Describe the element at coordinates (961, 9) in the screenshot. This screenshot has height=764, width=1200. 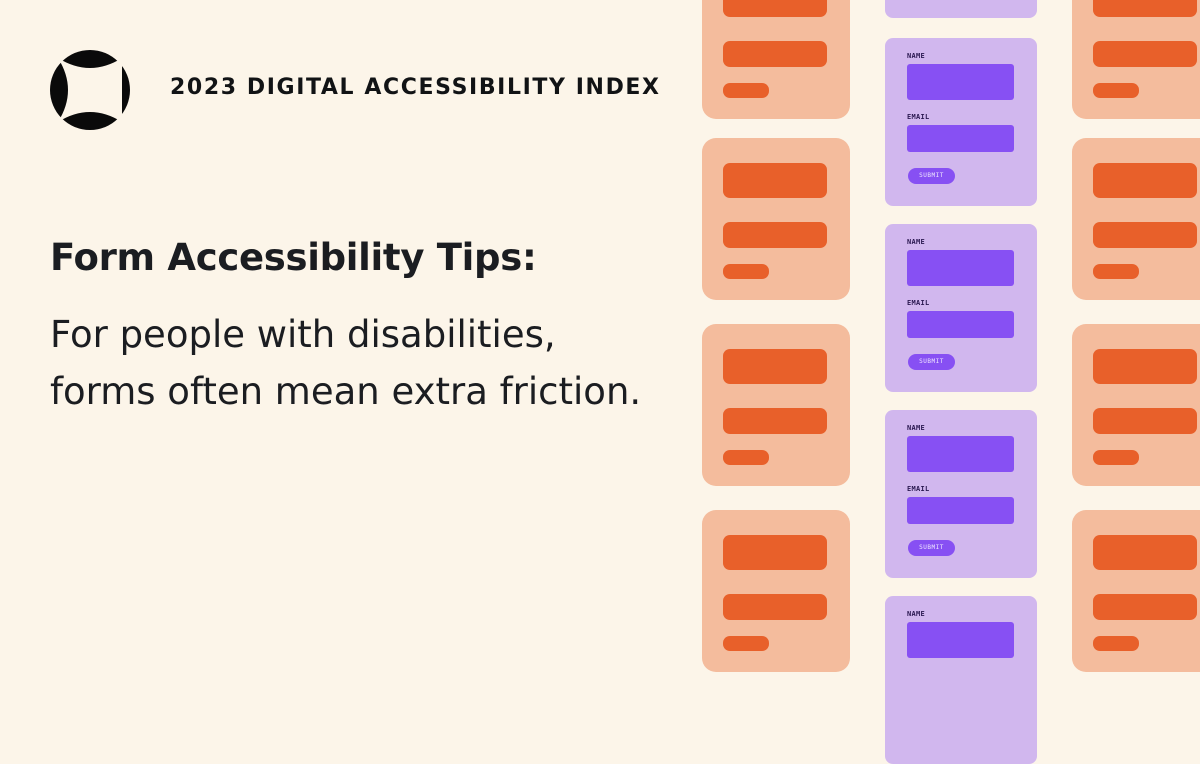
I see `form-card` at that location.